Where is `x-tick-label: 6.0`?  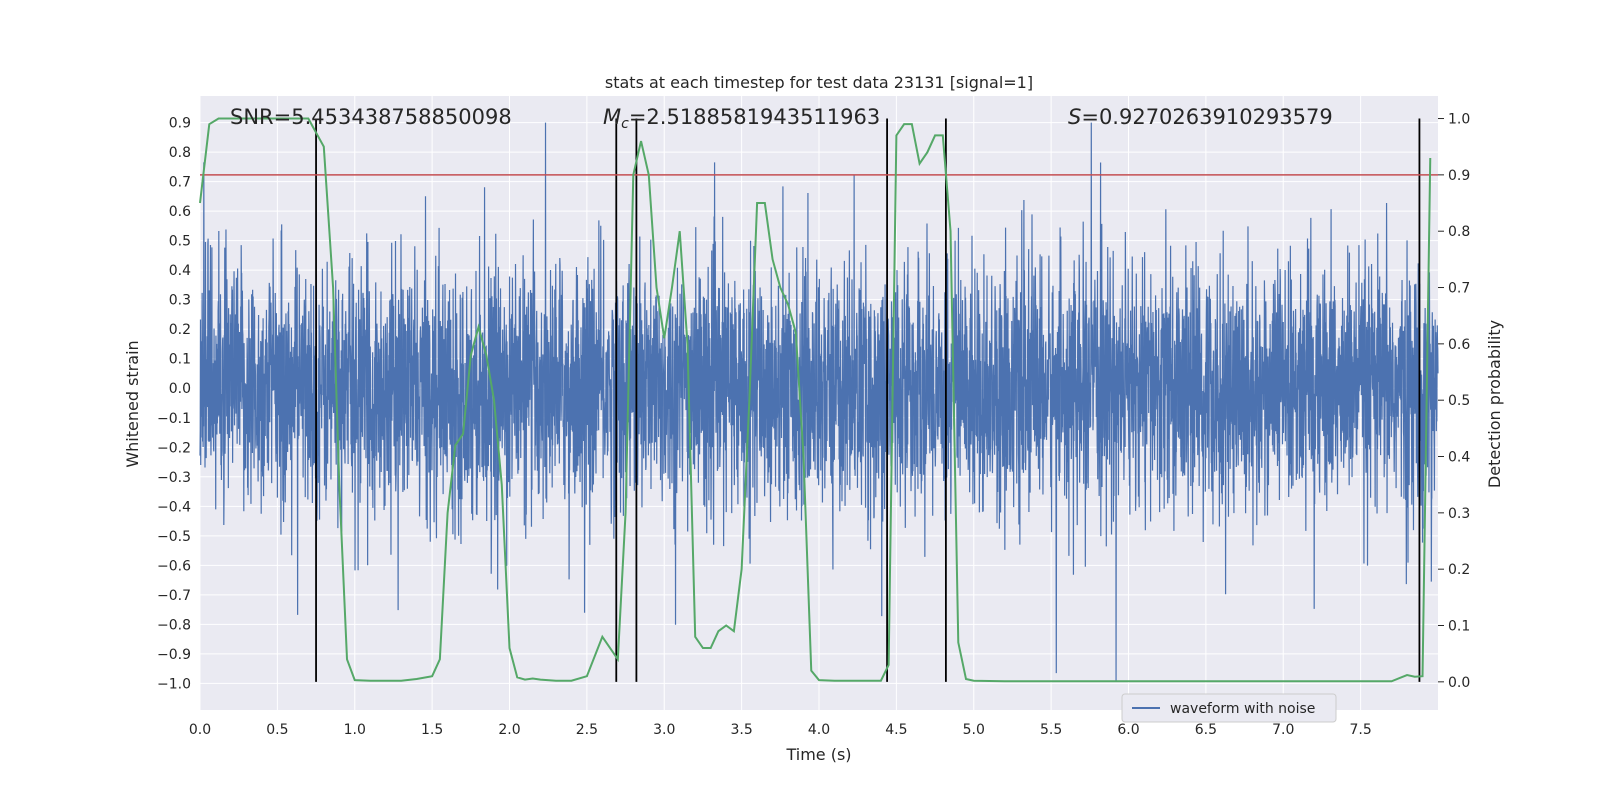 x-tick-label: 6.0 is located at coordinates (1128, 730).